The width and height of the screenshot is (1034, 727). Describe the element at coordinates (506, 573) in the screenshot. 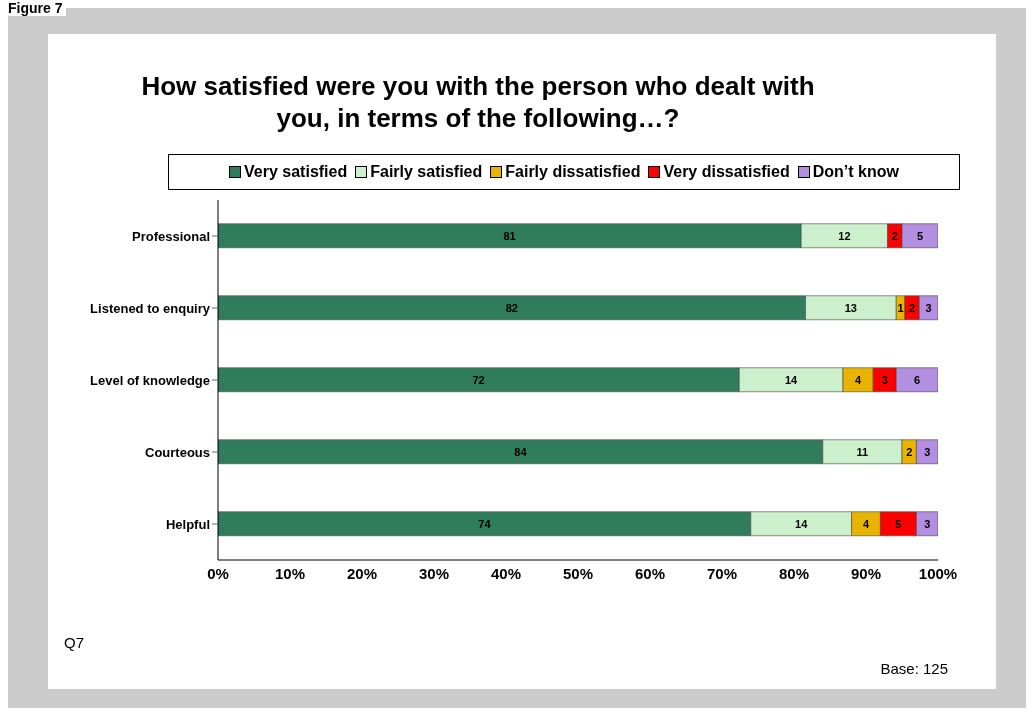

I see `x-tick-label: 40%` at that location.